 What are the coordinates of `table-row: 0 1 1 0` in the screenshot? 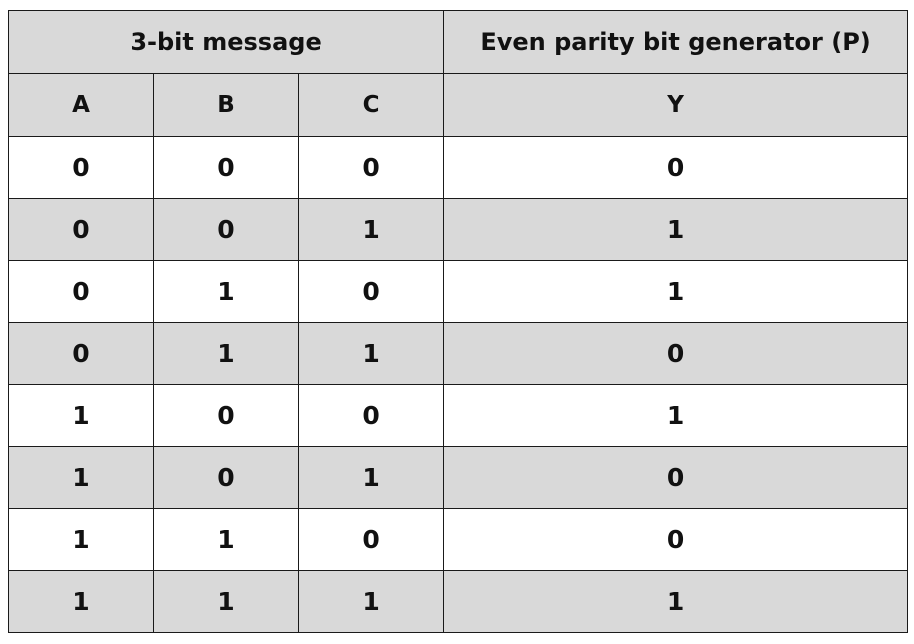 It's located at (458, 353).